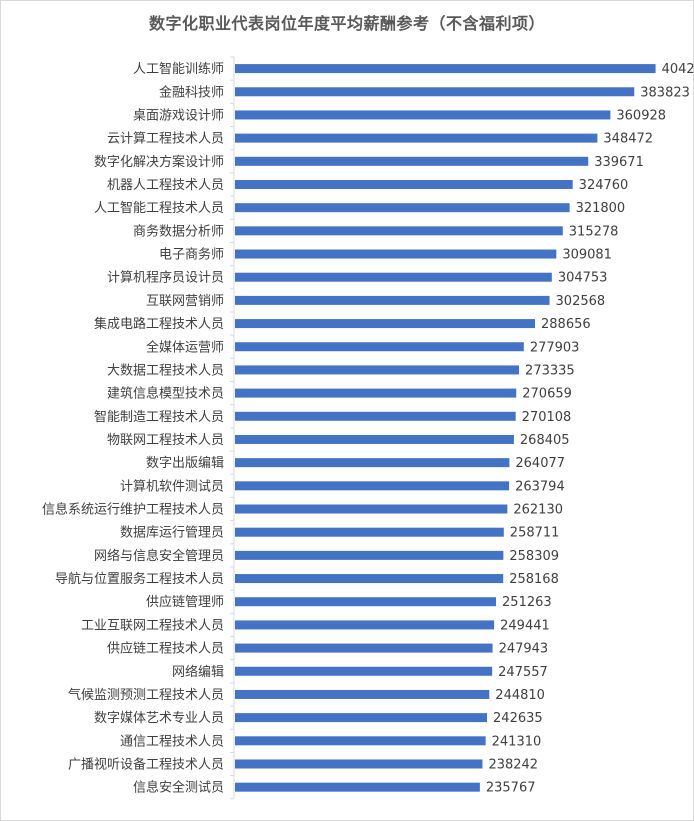  Describe the element at coordinates (518, 718) in the screenshot. I see `data-label: 242635` at that location.